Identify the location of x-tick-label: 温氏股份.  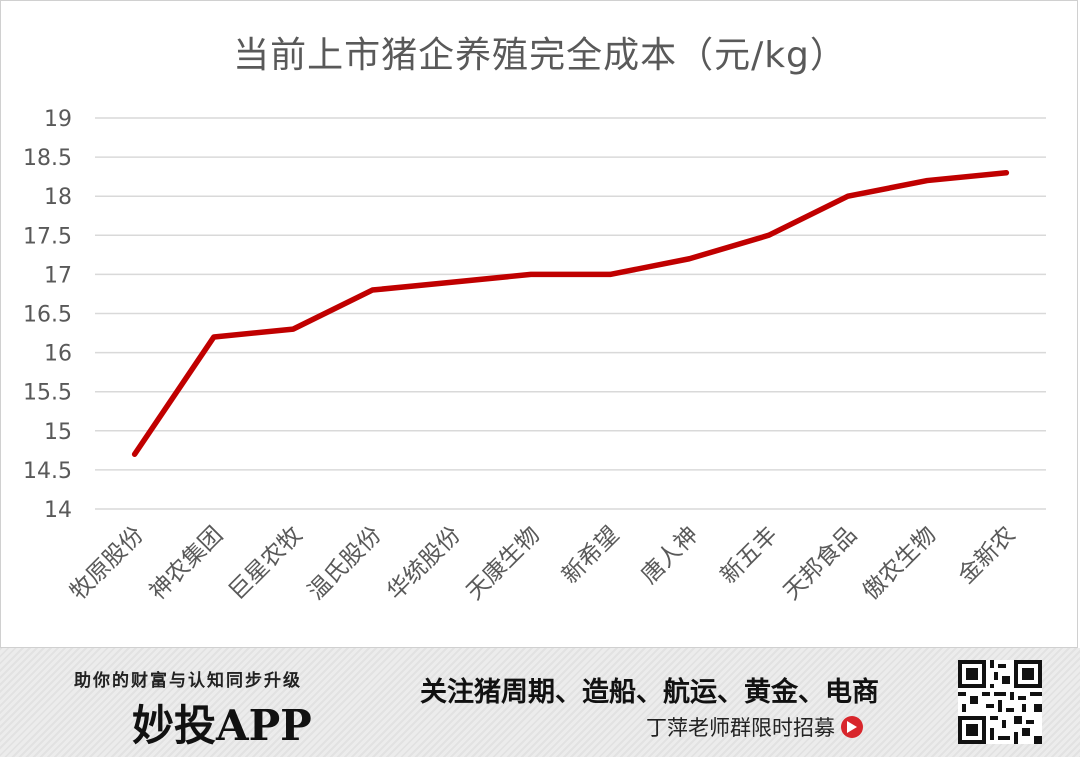
(344, 563).